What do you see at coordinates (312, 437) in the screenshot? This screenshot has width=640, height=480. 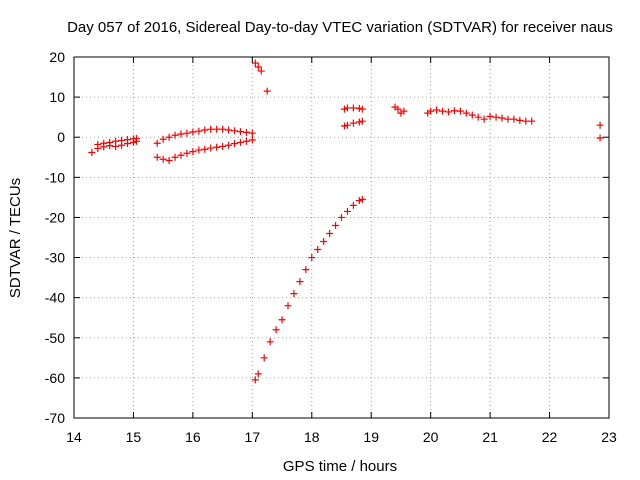 I see `x-tick-label: 18` at bounding box center [312, 437].